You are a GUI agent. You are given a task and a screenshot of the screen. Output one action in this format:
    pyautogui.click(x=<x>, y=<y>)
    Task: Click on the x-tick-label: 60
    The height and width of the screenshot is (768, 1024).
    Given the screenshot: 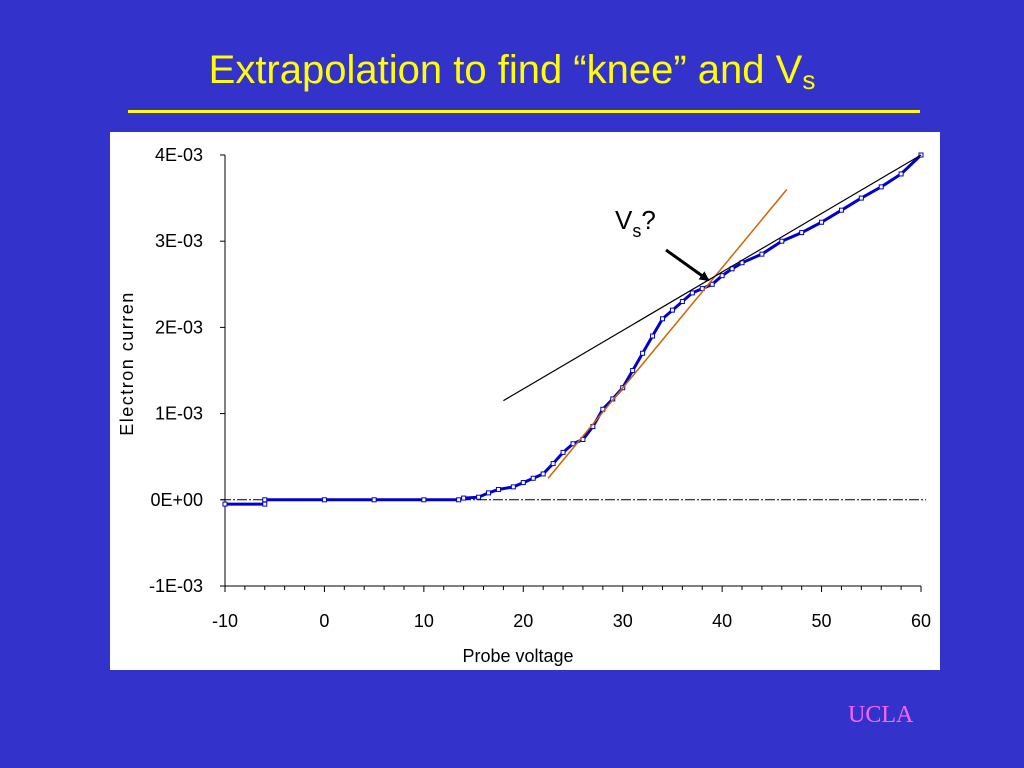 What is the action you would take?
    pyautogui.click(x=921, y=621)
    